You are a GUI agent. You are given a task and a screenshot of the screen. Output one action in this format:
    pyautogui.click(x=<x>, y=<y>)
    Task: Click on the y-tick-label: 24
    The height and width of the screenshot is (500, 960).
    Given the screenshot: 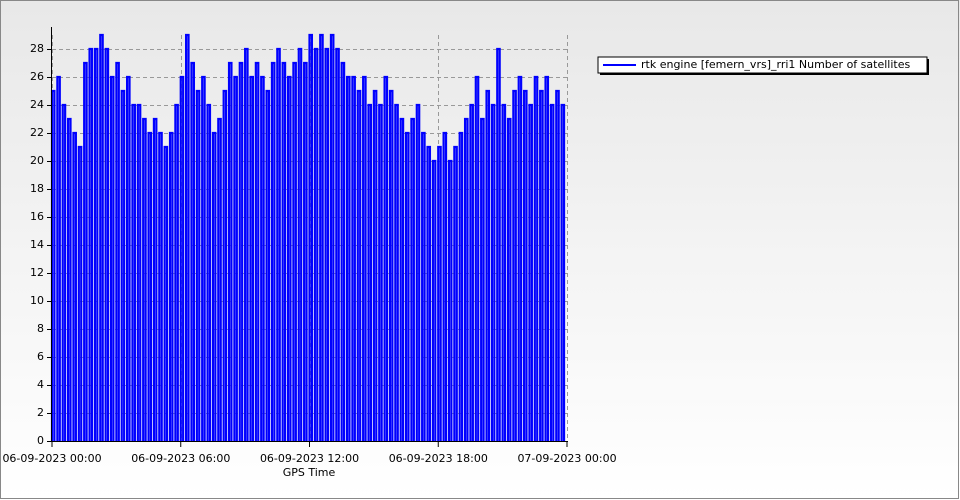 What is the action you would take?
    pyautogui.click(x=37, y=104)
    